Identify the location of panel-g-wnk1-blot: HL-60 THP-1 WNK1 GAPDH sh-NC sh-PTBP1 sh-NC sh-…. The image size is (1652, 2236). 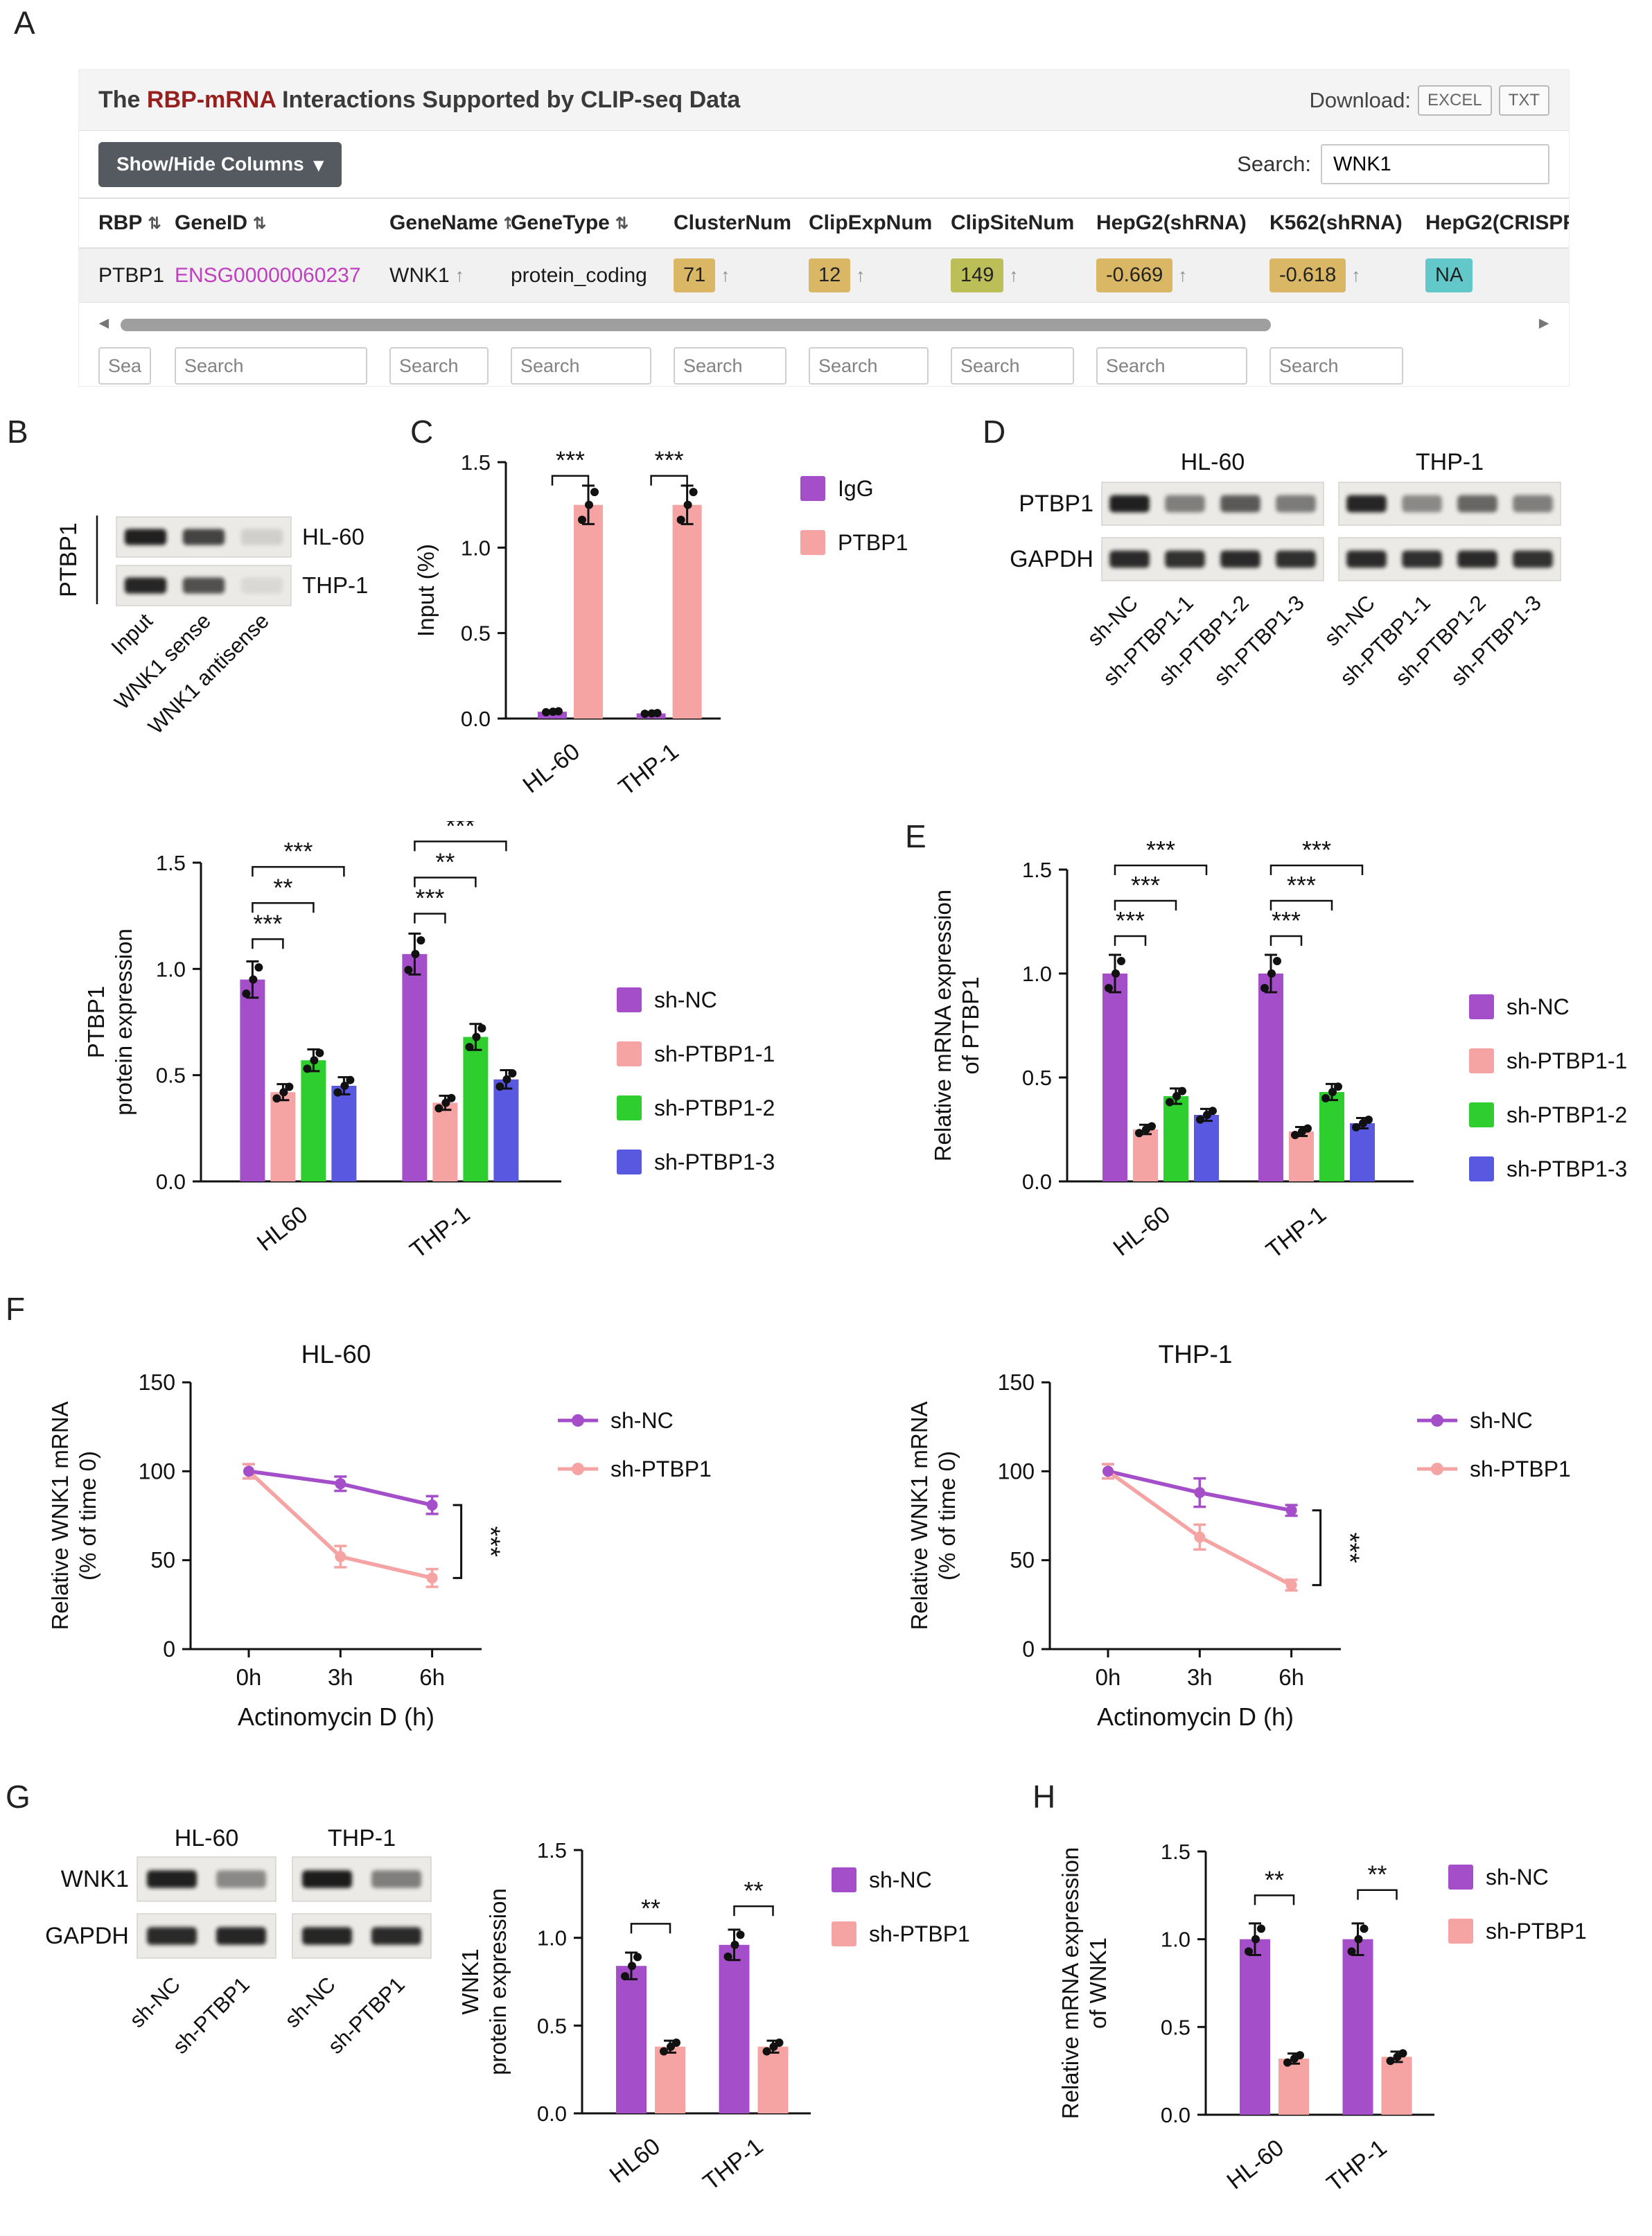
(229, 2009).